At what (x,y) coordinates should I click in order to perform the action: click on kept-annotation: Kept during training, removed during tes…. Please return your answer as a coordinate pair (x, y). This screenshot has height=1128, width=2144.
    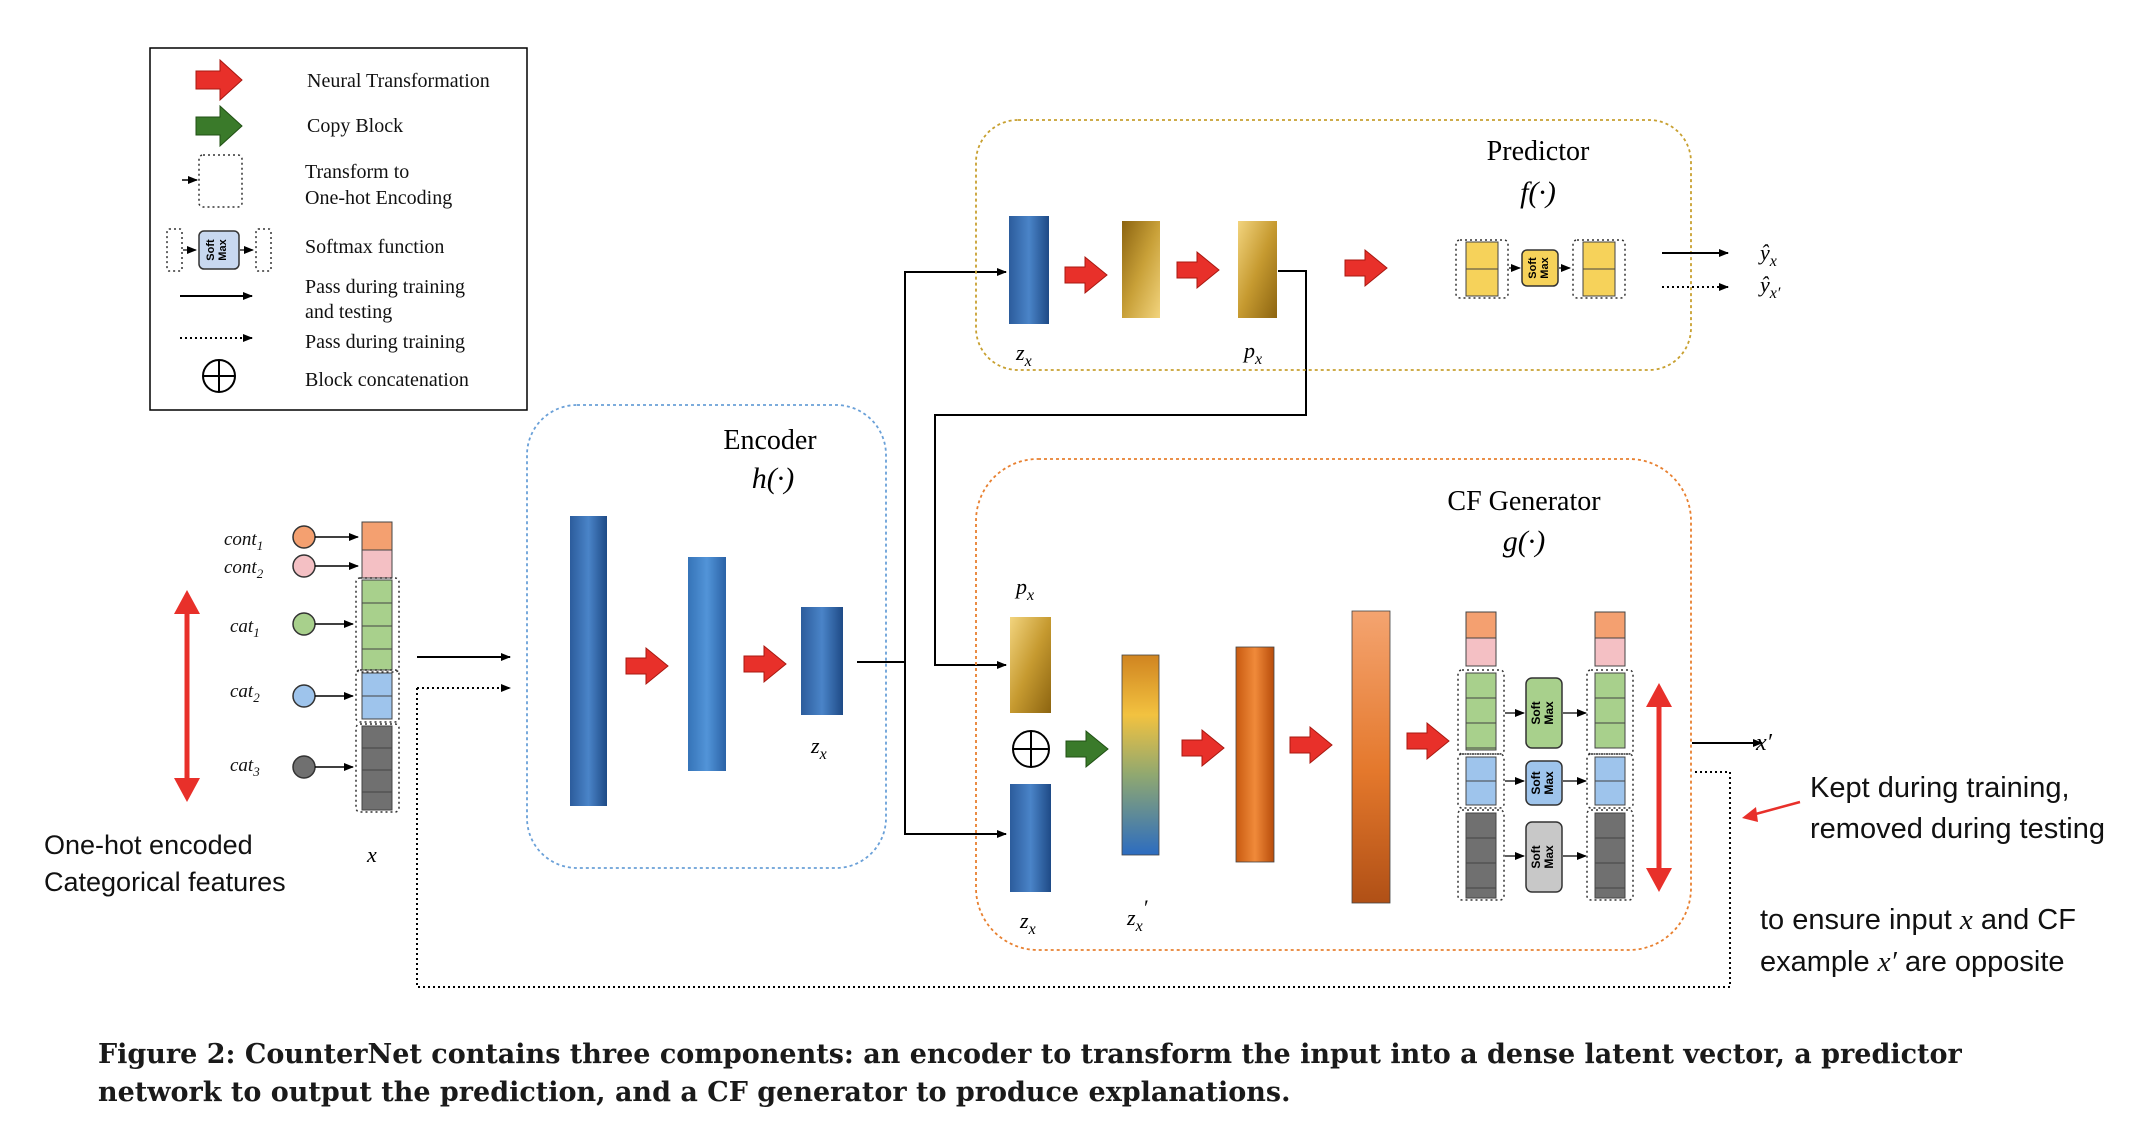
    Looking at the image, I should click on (1957, 808).